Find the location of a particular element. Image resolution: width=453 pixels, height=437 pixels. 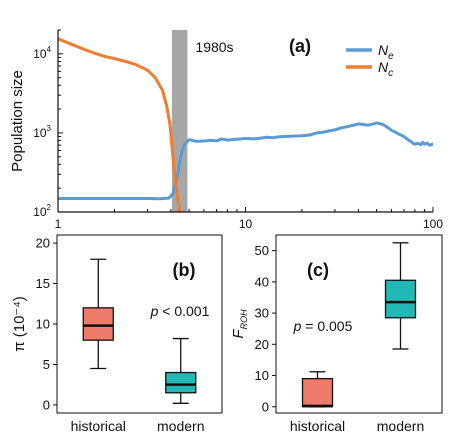

legend-label-ne: Ne is located at coordinates (386, 52).